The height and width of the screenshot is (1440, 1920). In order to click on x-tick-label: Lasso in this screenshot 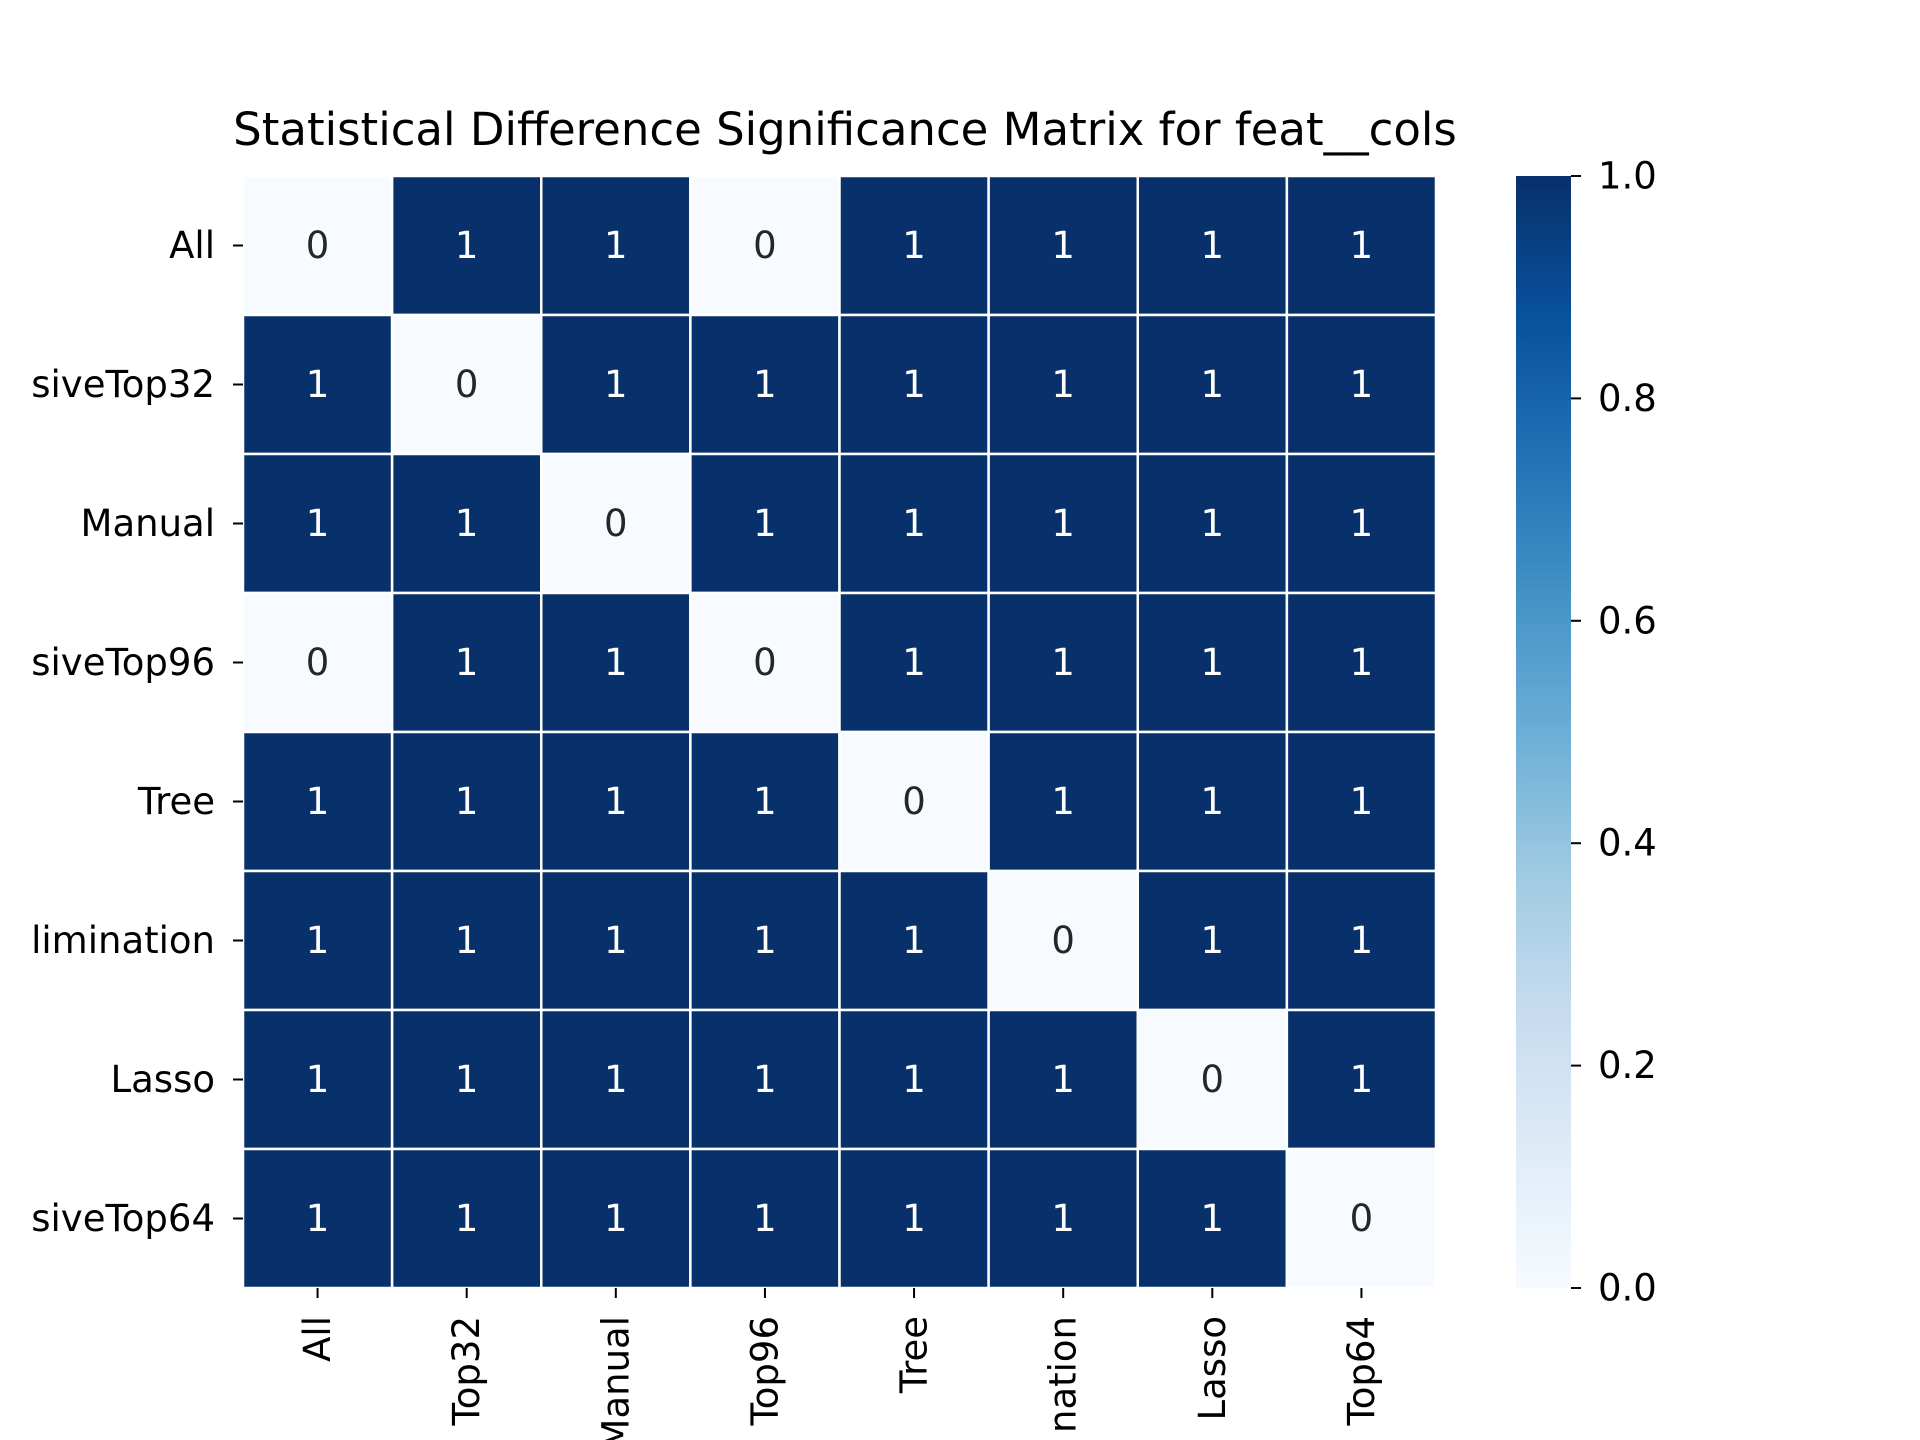, I will do `click(1212, 1368)`.